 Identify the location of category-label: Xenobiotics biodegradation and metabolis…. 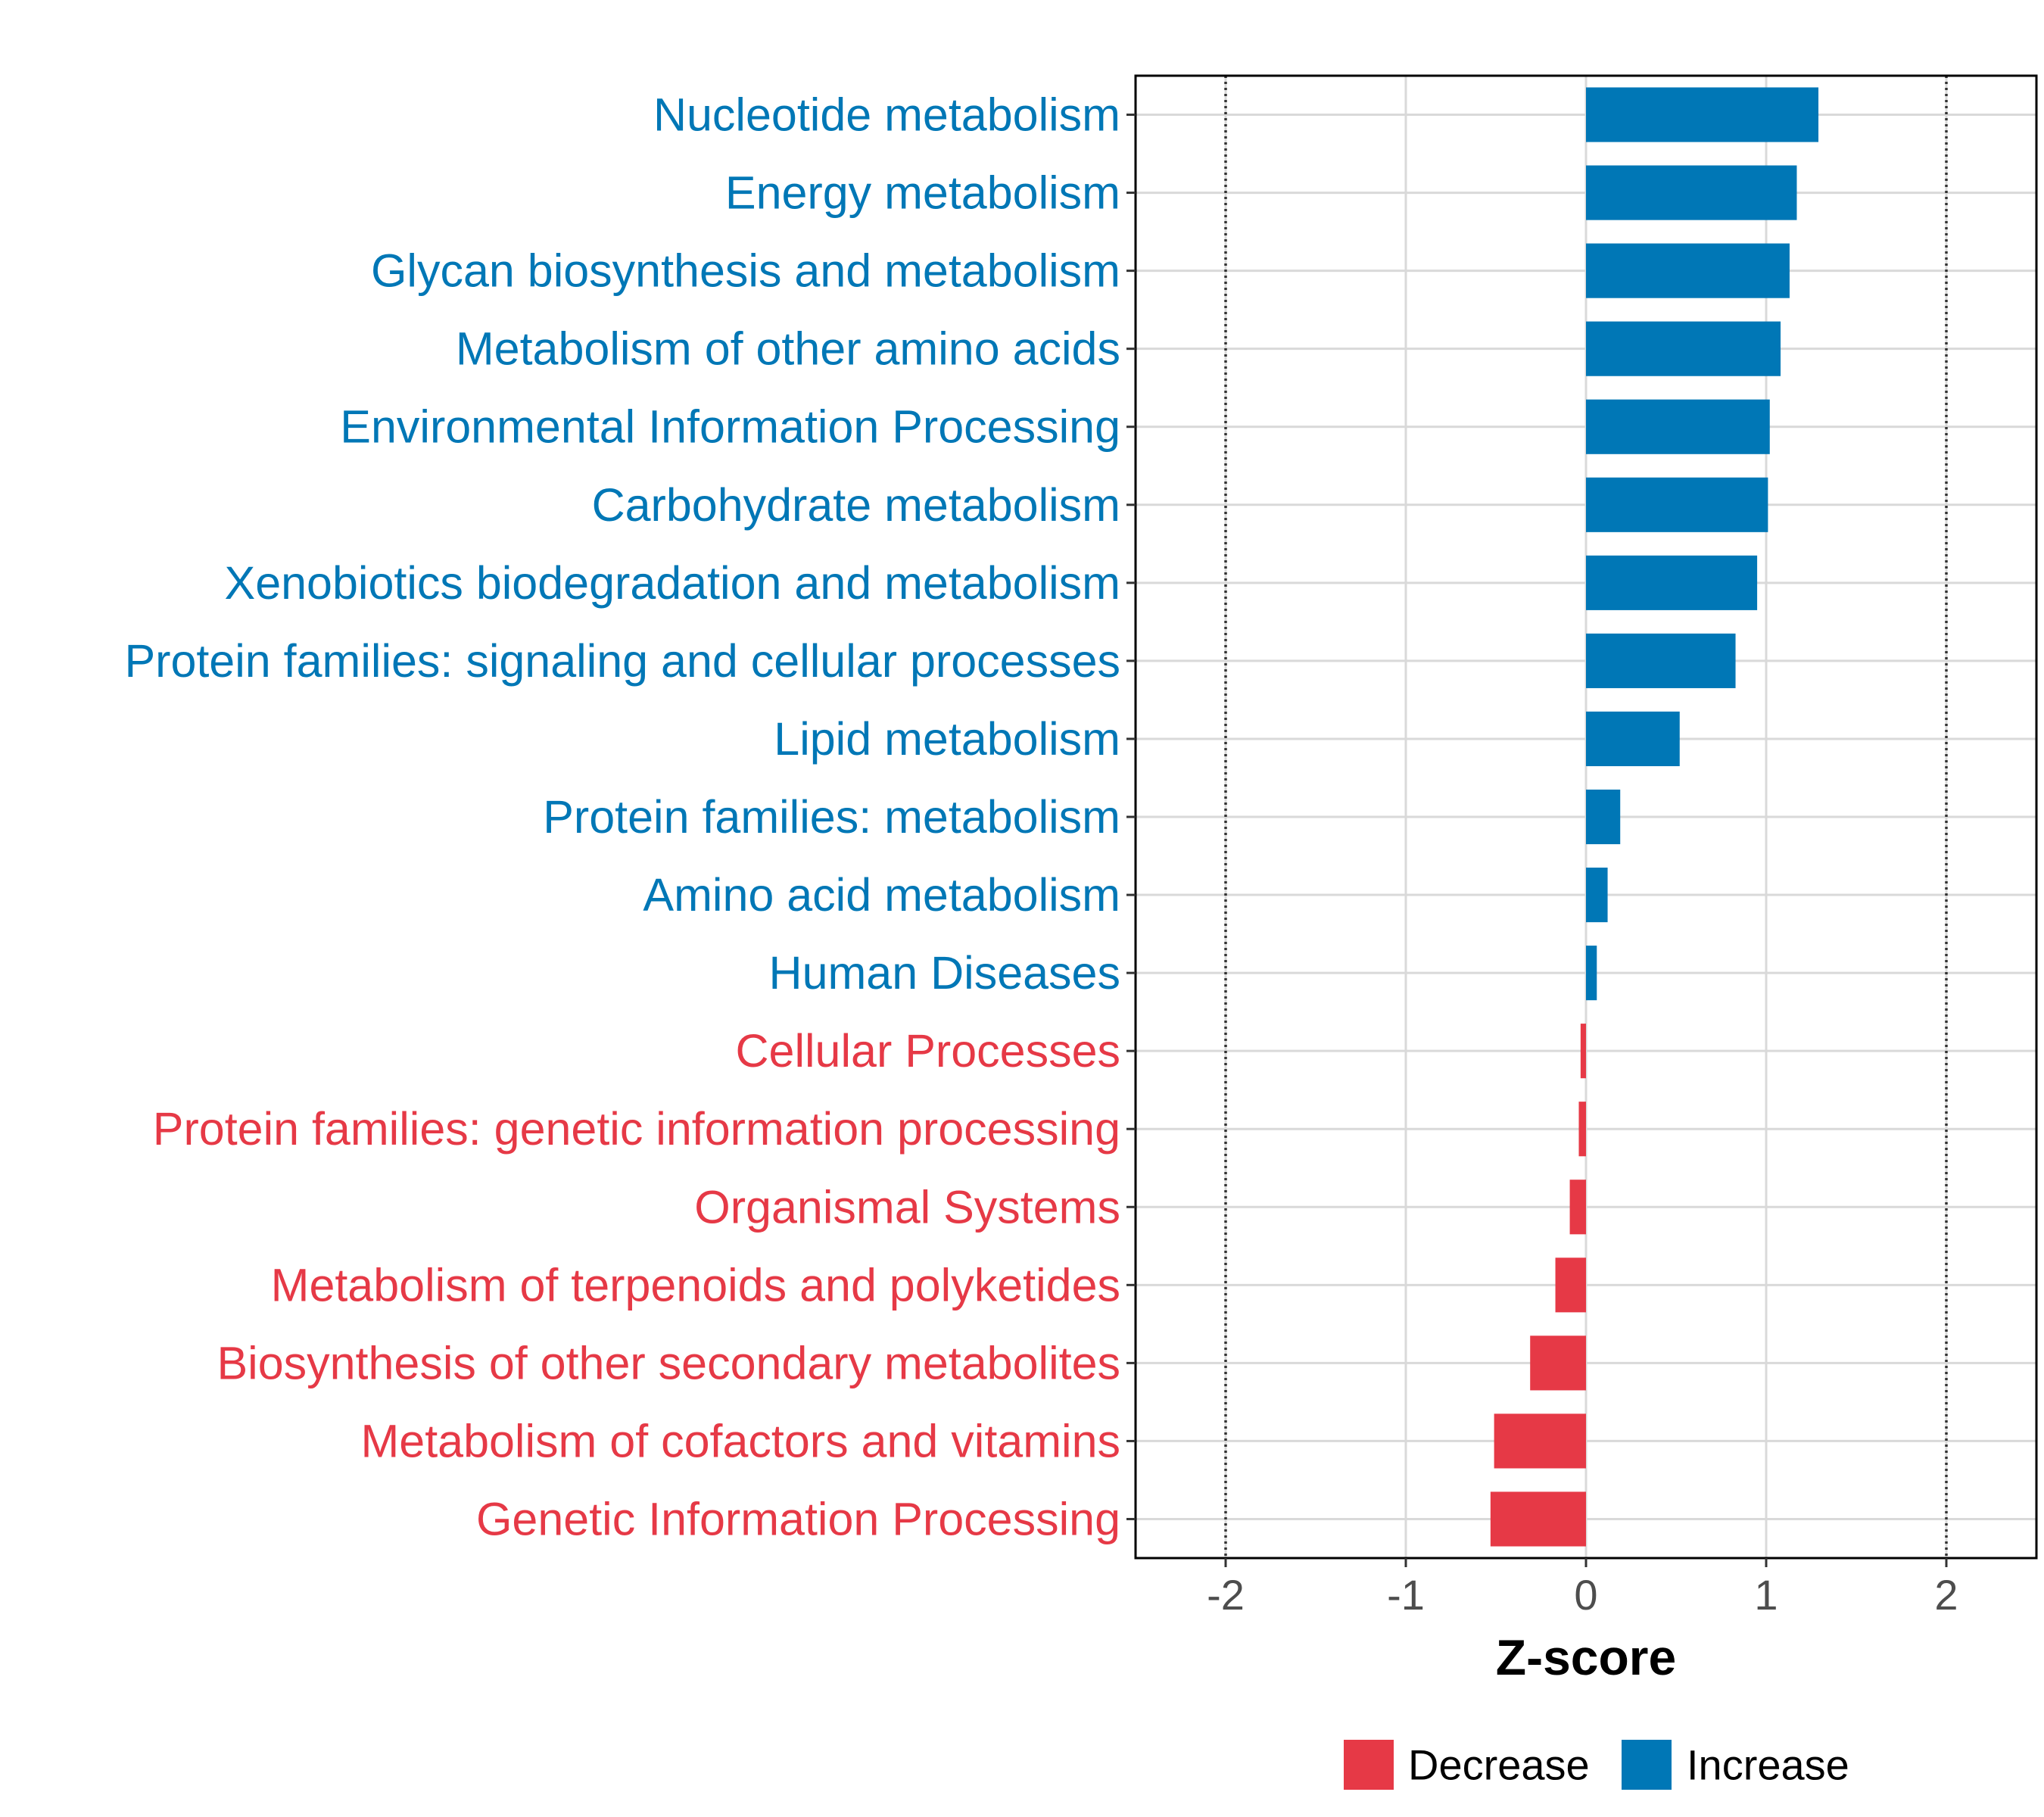
(672, 583).